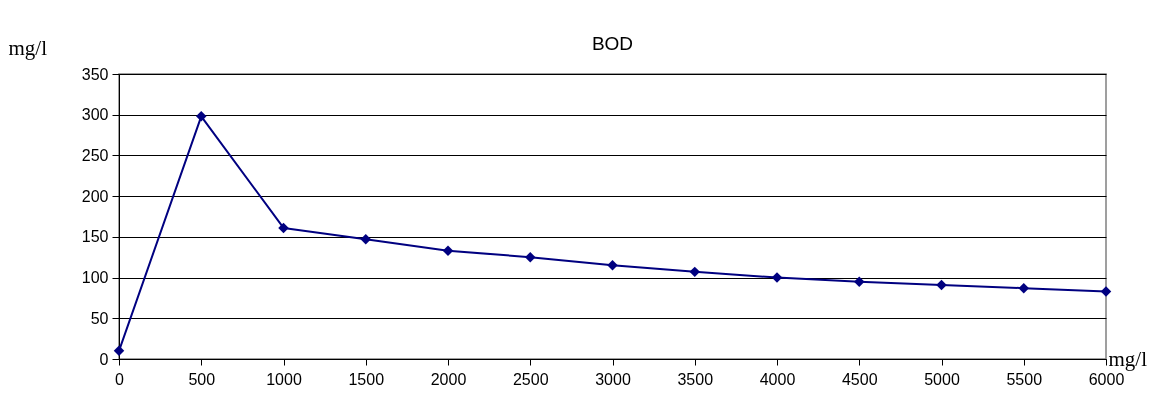 The height and width of the screenshot is (400, 1164). Describe the element at coordinates (942, 379) in the screenshot. I see `x-tick-label: 5000` at that location.